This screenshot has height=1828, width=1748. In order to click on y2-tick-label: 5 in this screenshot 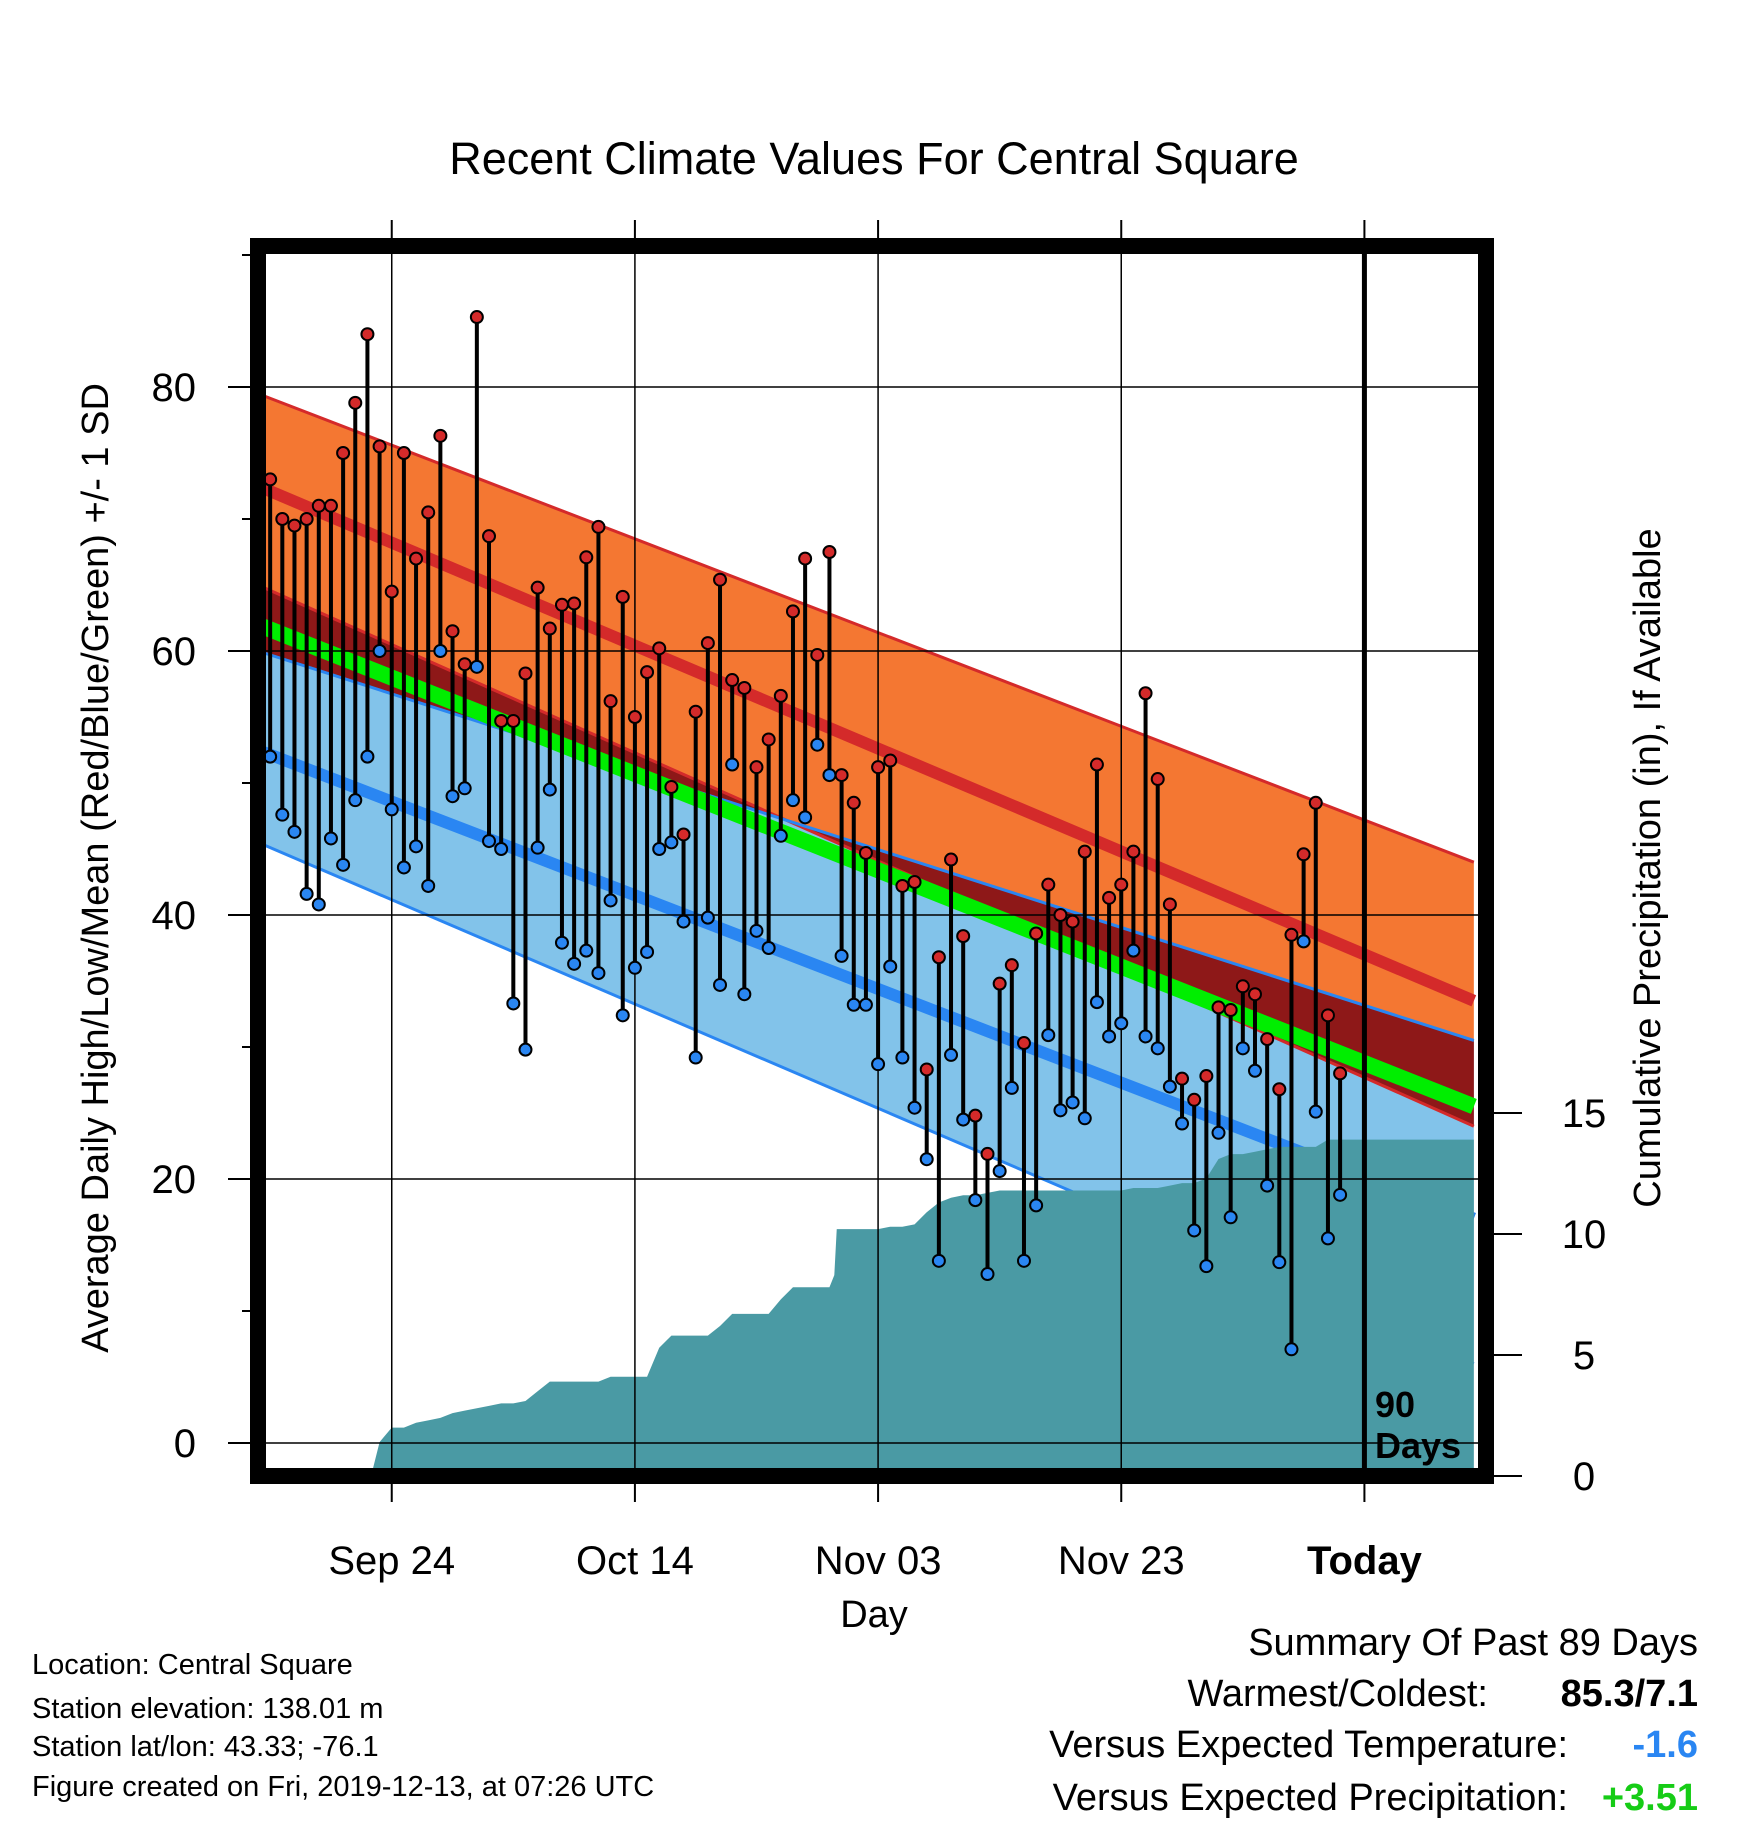, I will do `click(1584, 1356)`.